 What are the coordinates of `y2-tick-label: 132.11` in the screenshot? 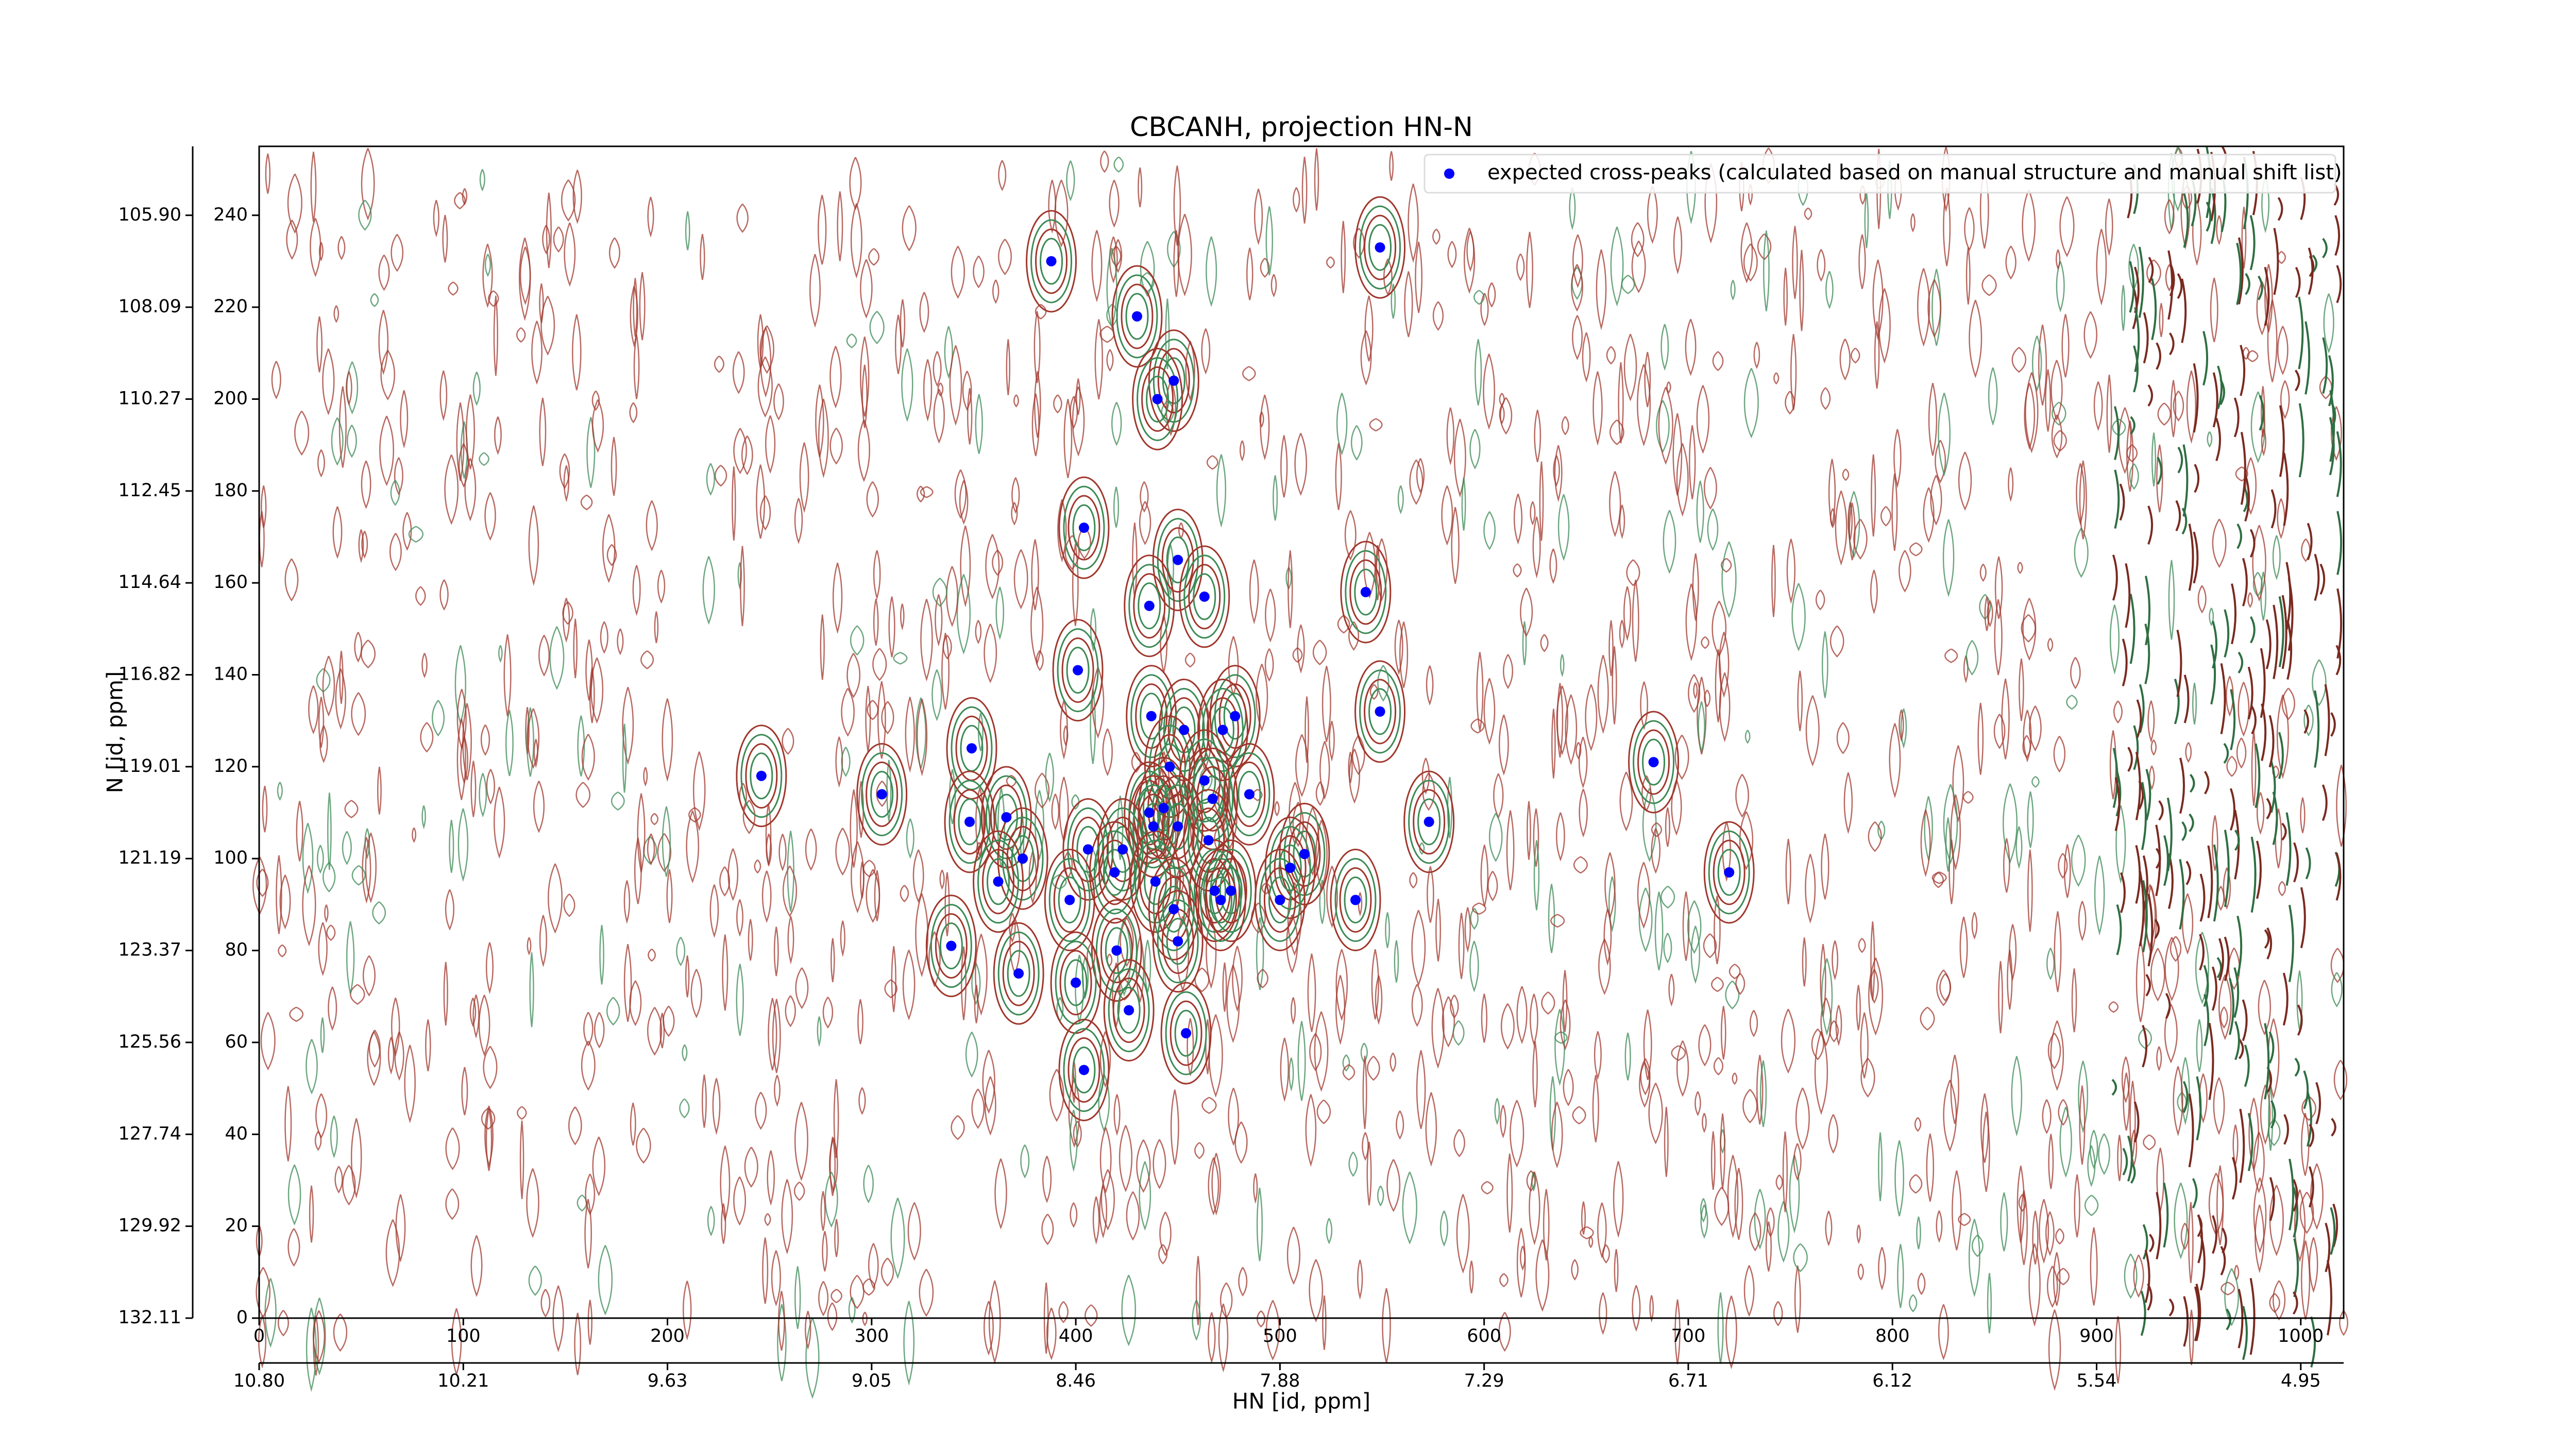 It's located at (149, 1317).